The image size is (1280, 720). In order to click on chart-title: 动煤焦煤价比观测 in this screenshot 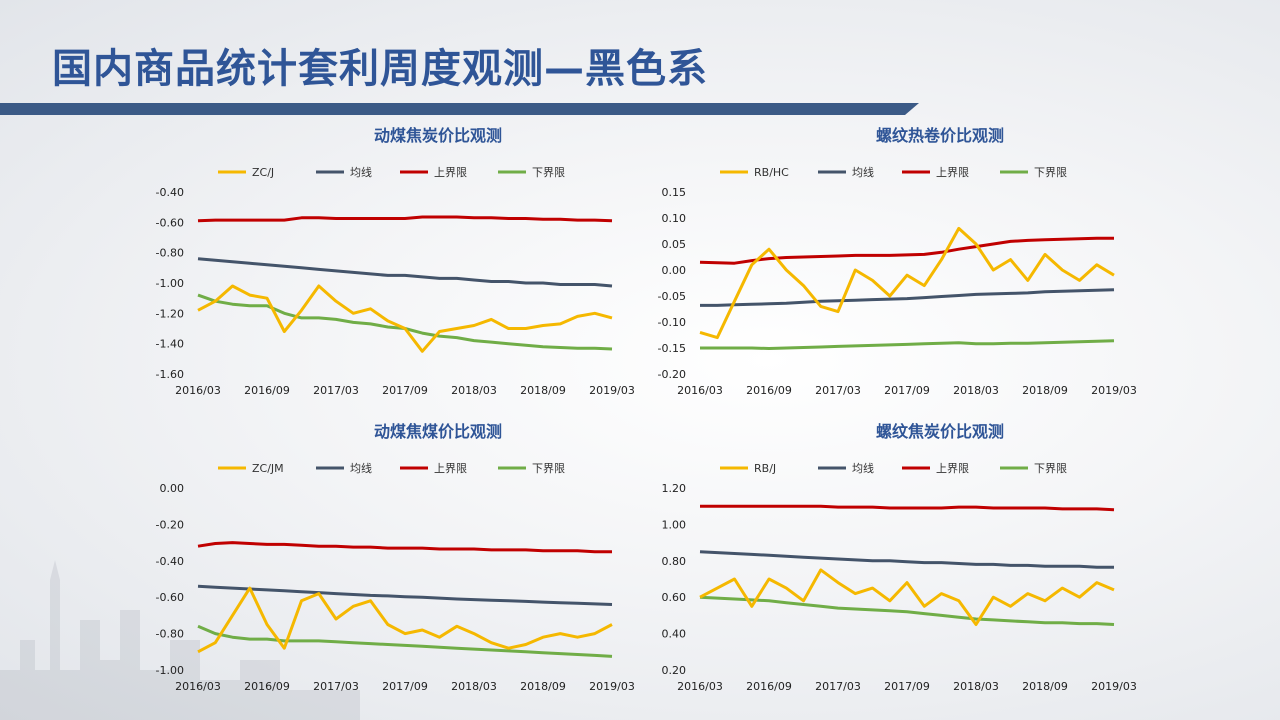, I will do `click(437, 431)`.